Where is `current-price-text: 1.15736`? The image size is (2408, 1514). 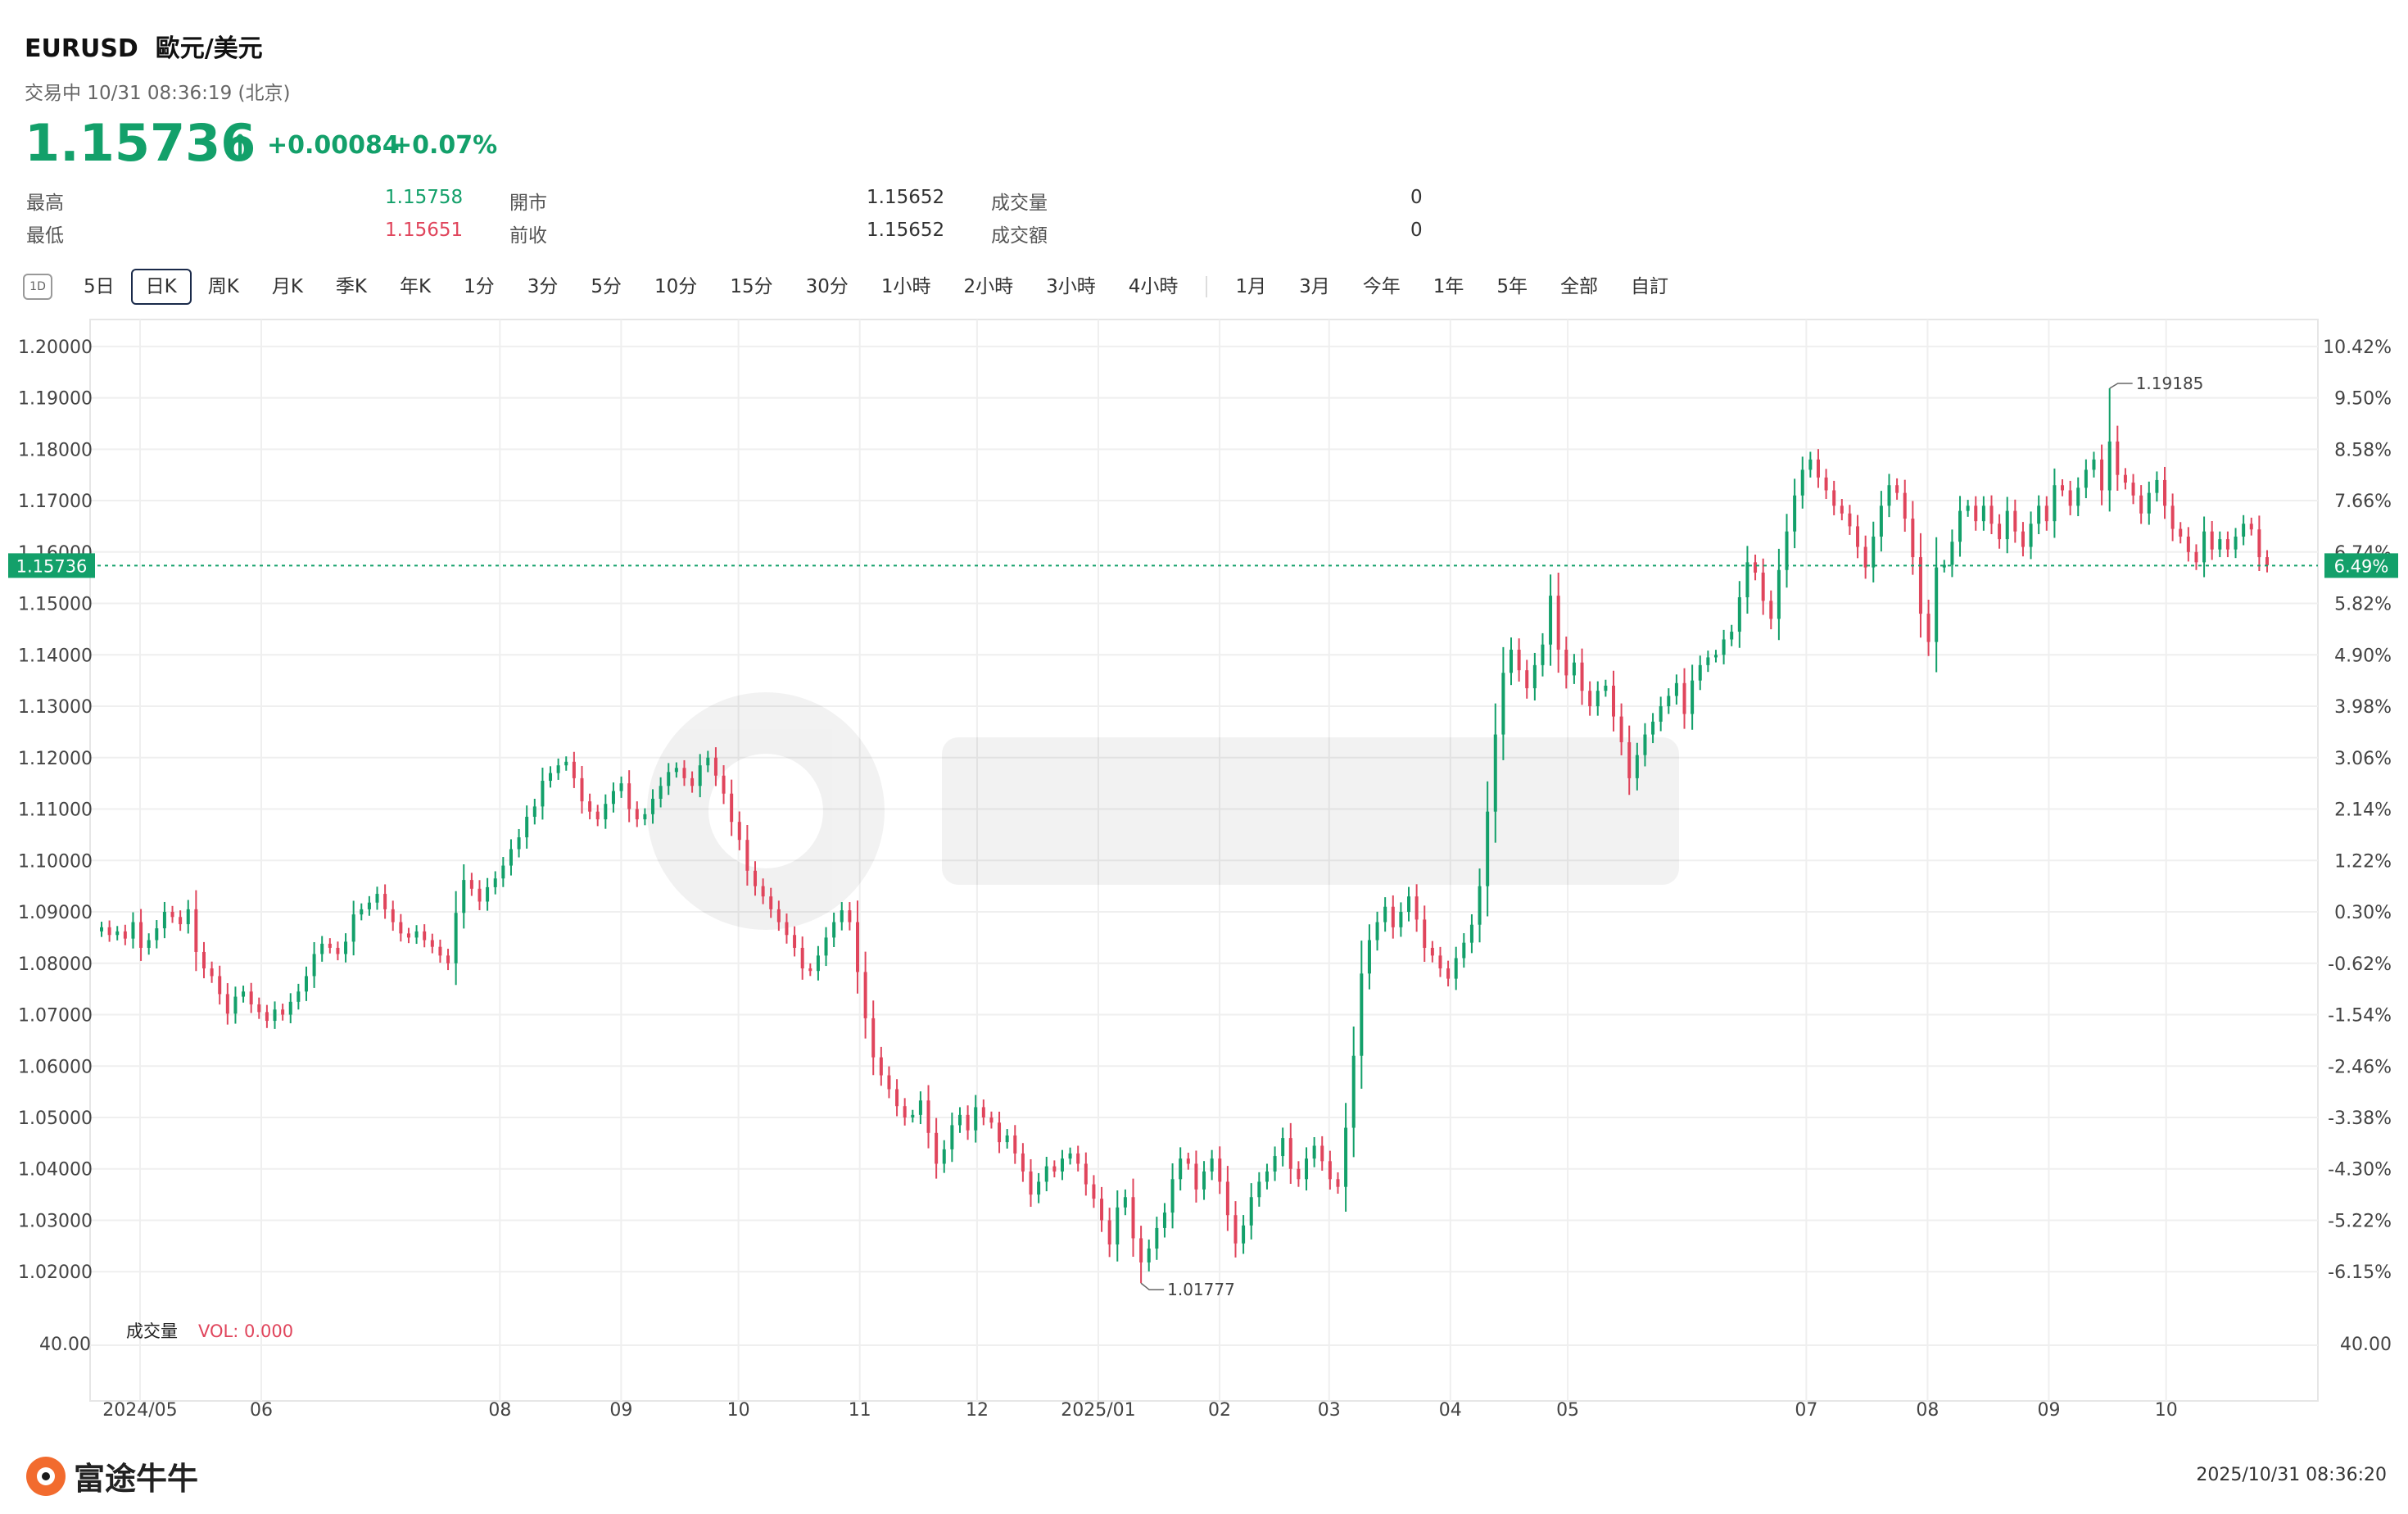
current-price-text: 1.15736 is located at coordinates (52, 566).